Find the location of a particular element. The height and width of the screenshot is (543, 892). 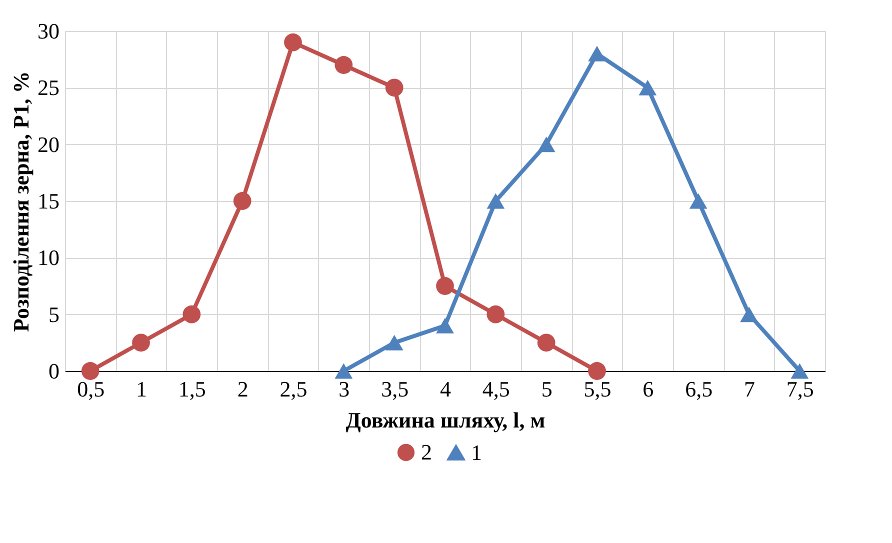

x-tick-label: 7 is located at coordinates (749, 389).